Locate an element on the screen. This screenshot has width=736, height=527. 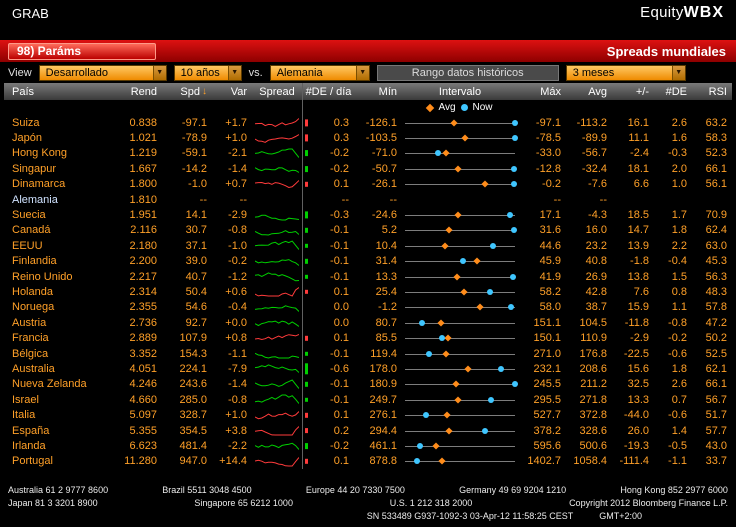
cell-min: 10.4 is located at coordinates (386, 245).